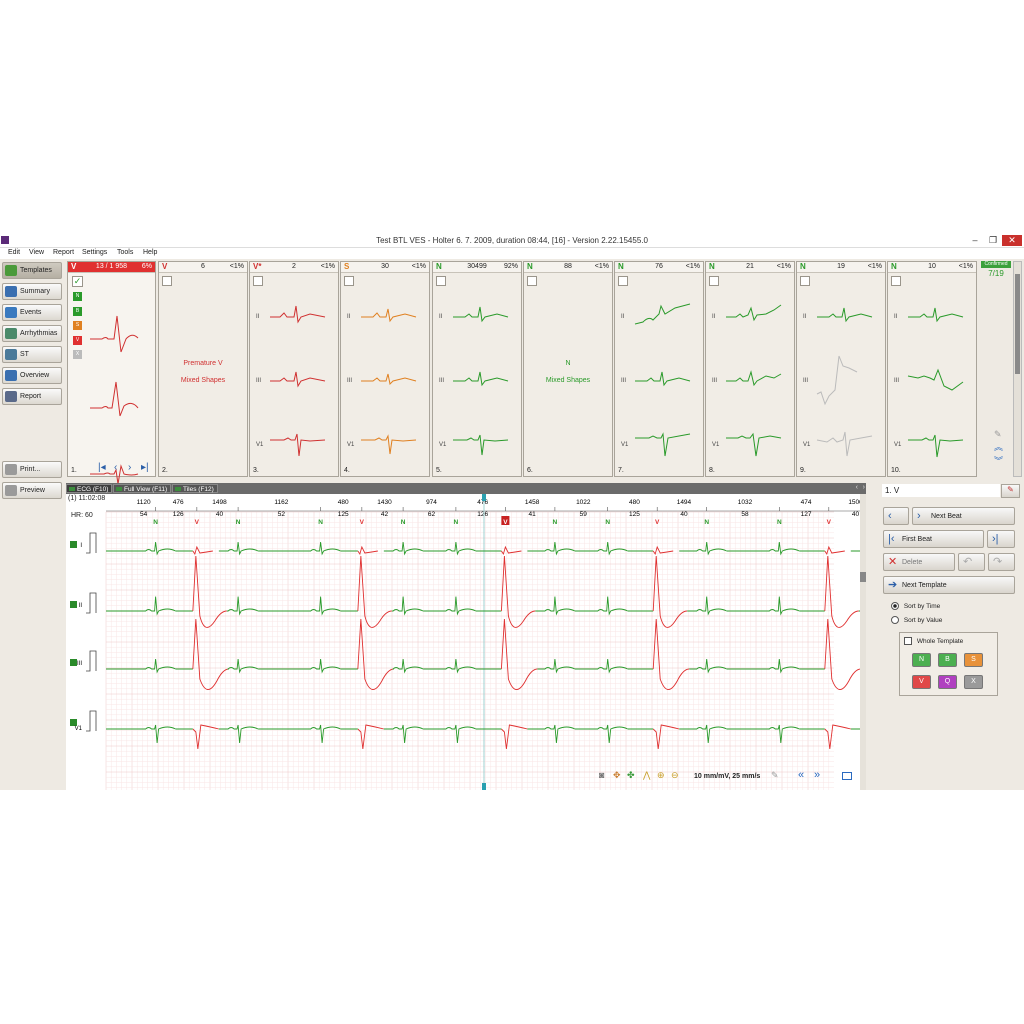  I want to click on template-card-10: N 10 <1% 10. II III V1, so click(932, 369).